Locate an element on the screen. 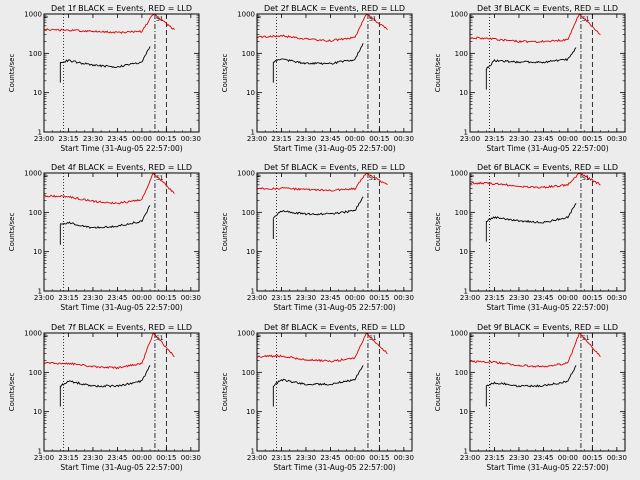  chart-title: Det 8f BLACK = Events, RED = LLD is located at coordinates (334, 327).